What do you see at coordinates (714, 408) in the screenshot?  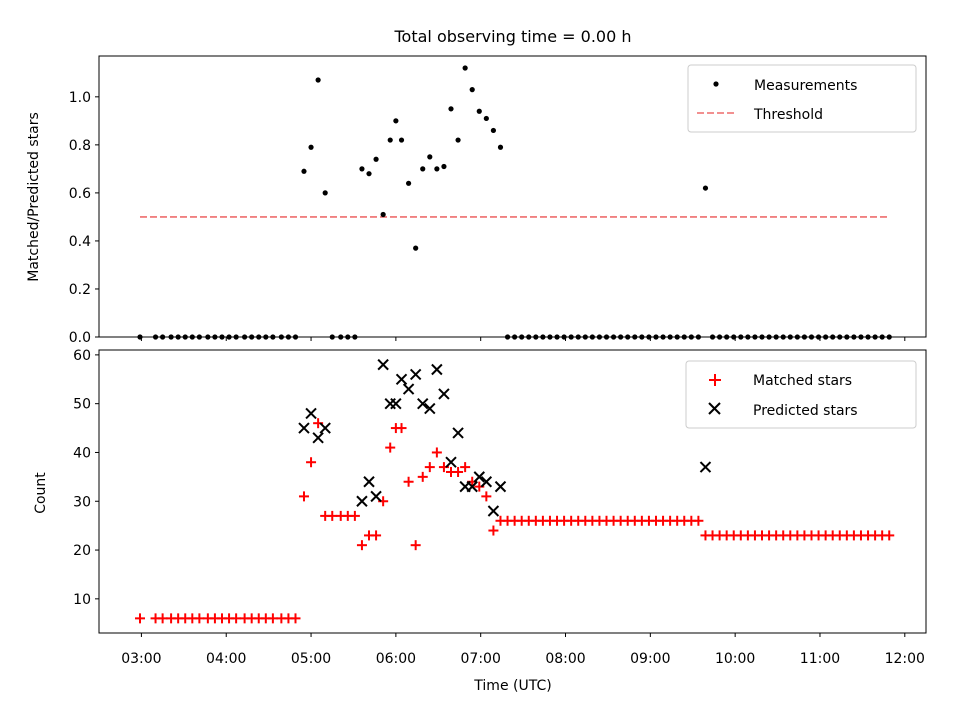 I see `legend-predicted-marker` at bounding box center [714, 408].